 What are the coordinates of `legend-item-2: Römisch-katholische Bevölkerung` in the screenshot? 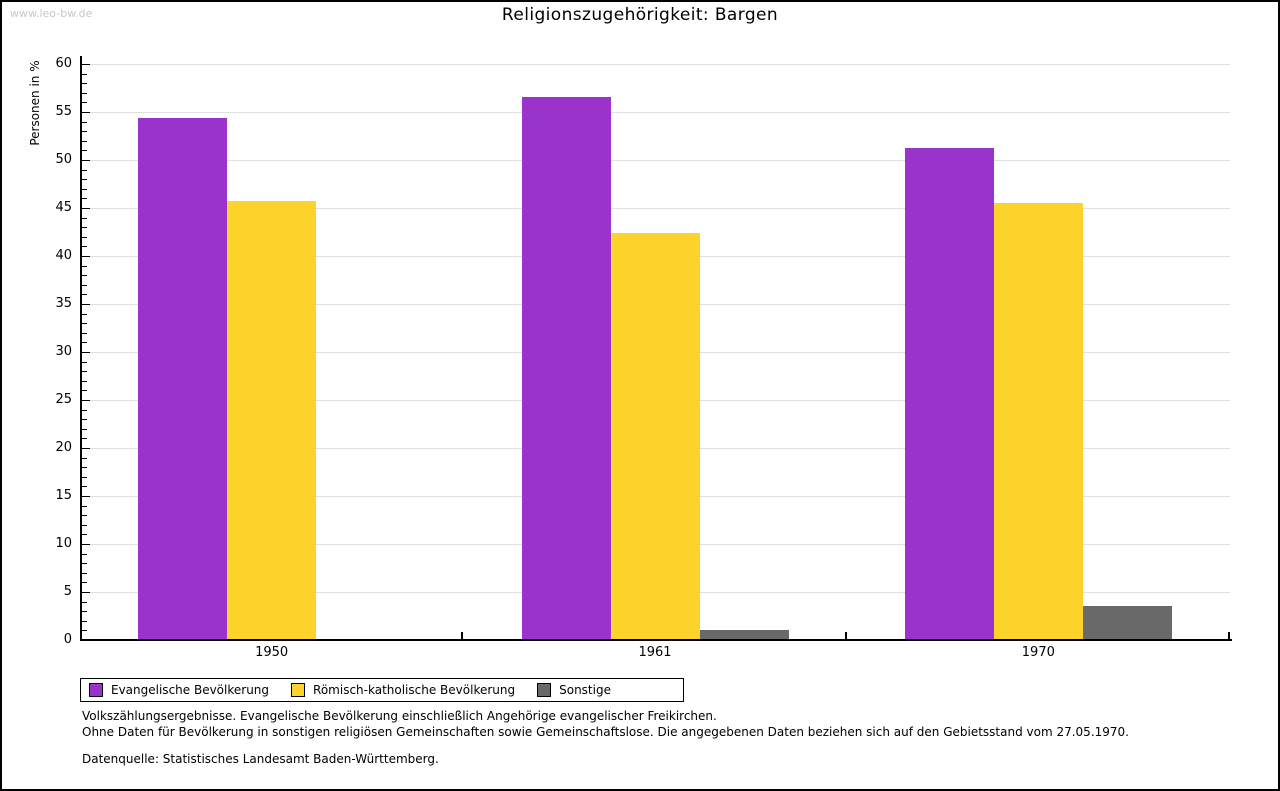 It's located at (403, 690).